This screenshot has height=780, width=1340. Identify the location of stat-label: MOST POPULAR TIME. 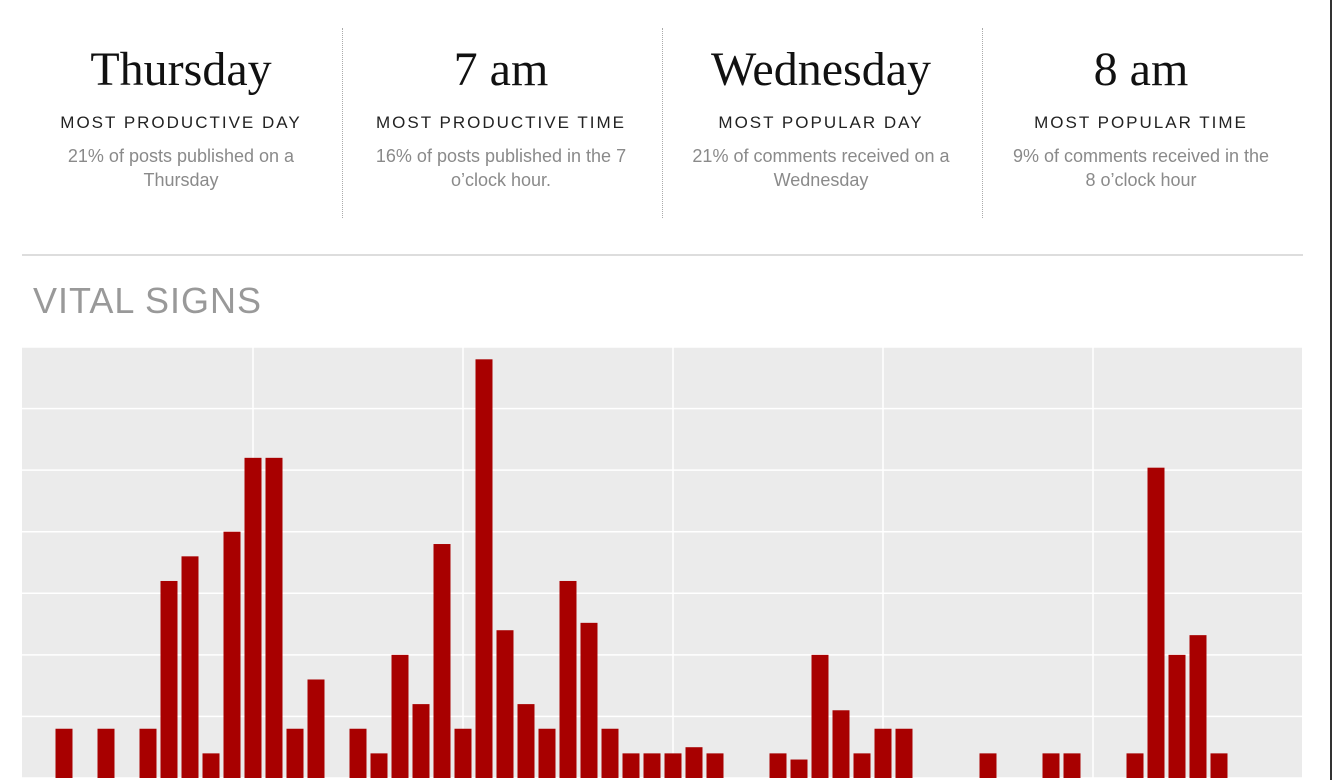
(1141, 122).